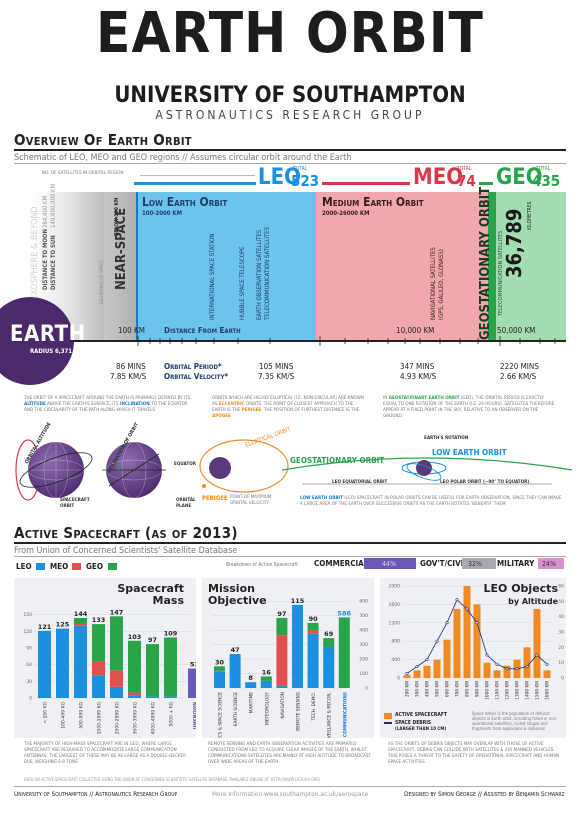 The image size is (580, 821). I want to click on military-pct: 24%, so click(549, 564).